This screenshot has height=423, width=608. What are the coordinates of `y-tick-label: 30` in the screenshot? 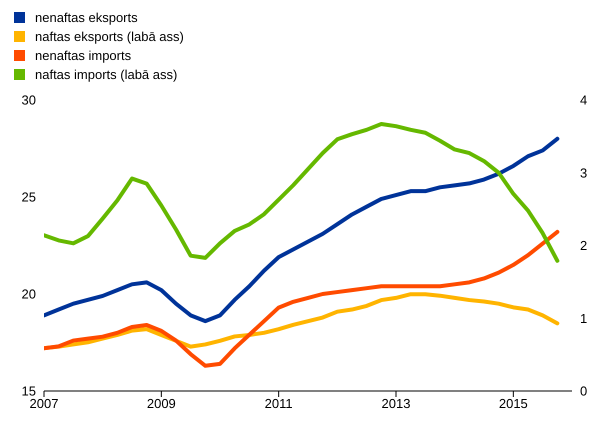 It's located at (29, 100).